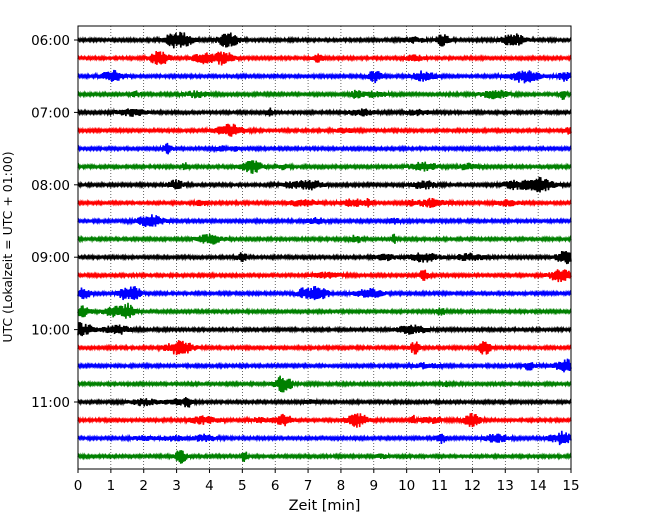 The width and height of the screenshot is (650, 520). I want to click on x-tick-label: 6, so click(275, 486).